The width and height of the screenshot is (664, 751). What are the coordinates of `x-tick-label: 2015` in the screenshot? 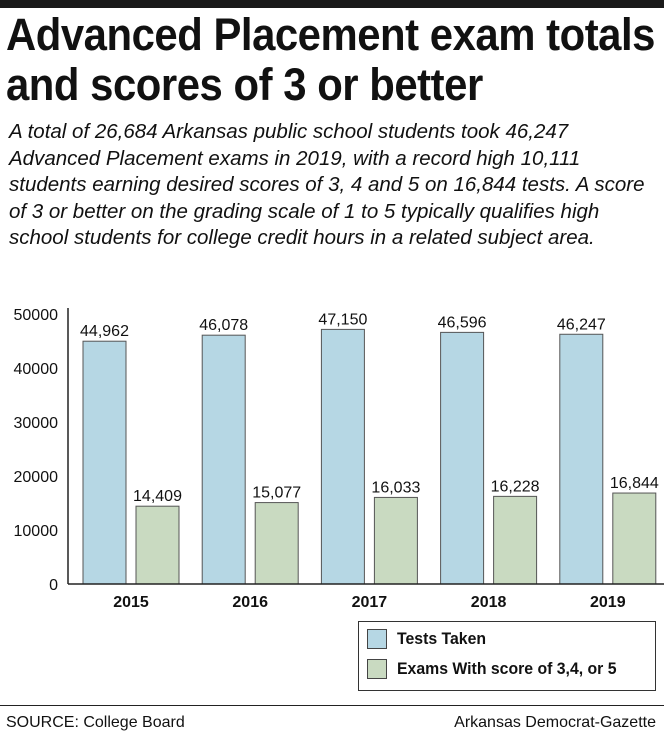 It's located at (131, 602).